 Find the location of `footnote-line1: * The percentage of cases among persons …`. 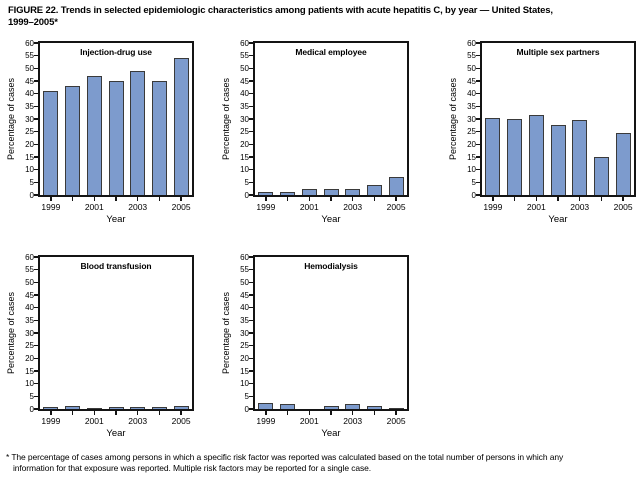

footnote-line1: * The percentage of cases among persons … is located at coordinates (285, 457).